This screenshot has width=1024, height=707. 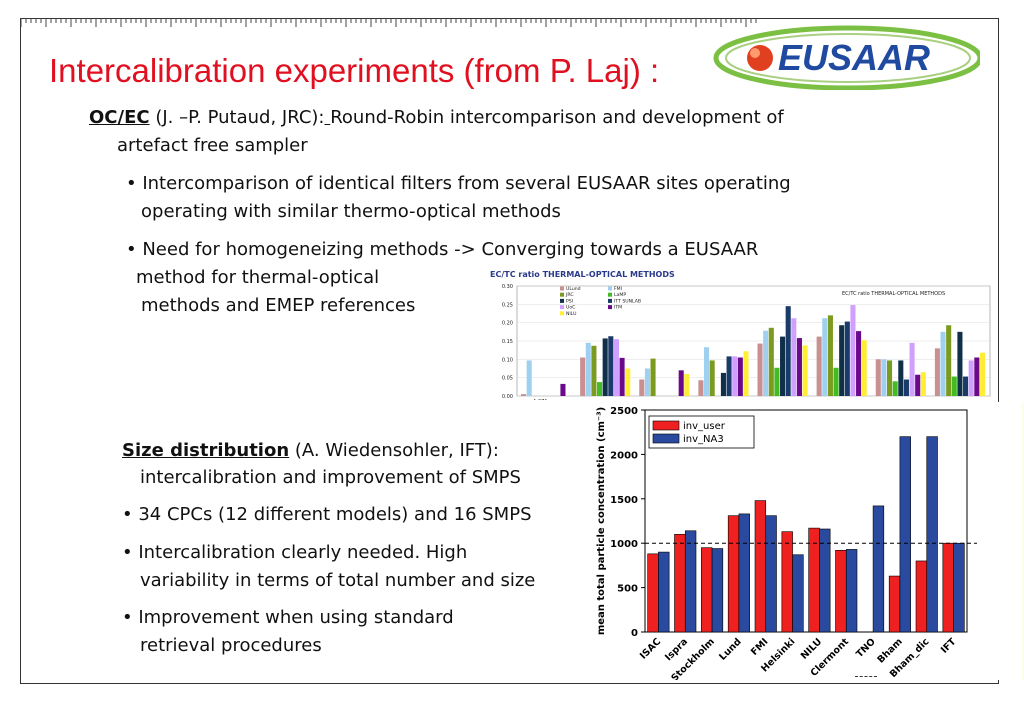 What do you see at coordinates (119, 117) in the screenshot?
I see `ocec-heading: OC/EC` at bounding box center [119, 117].